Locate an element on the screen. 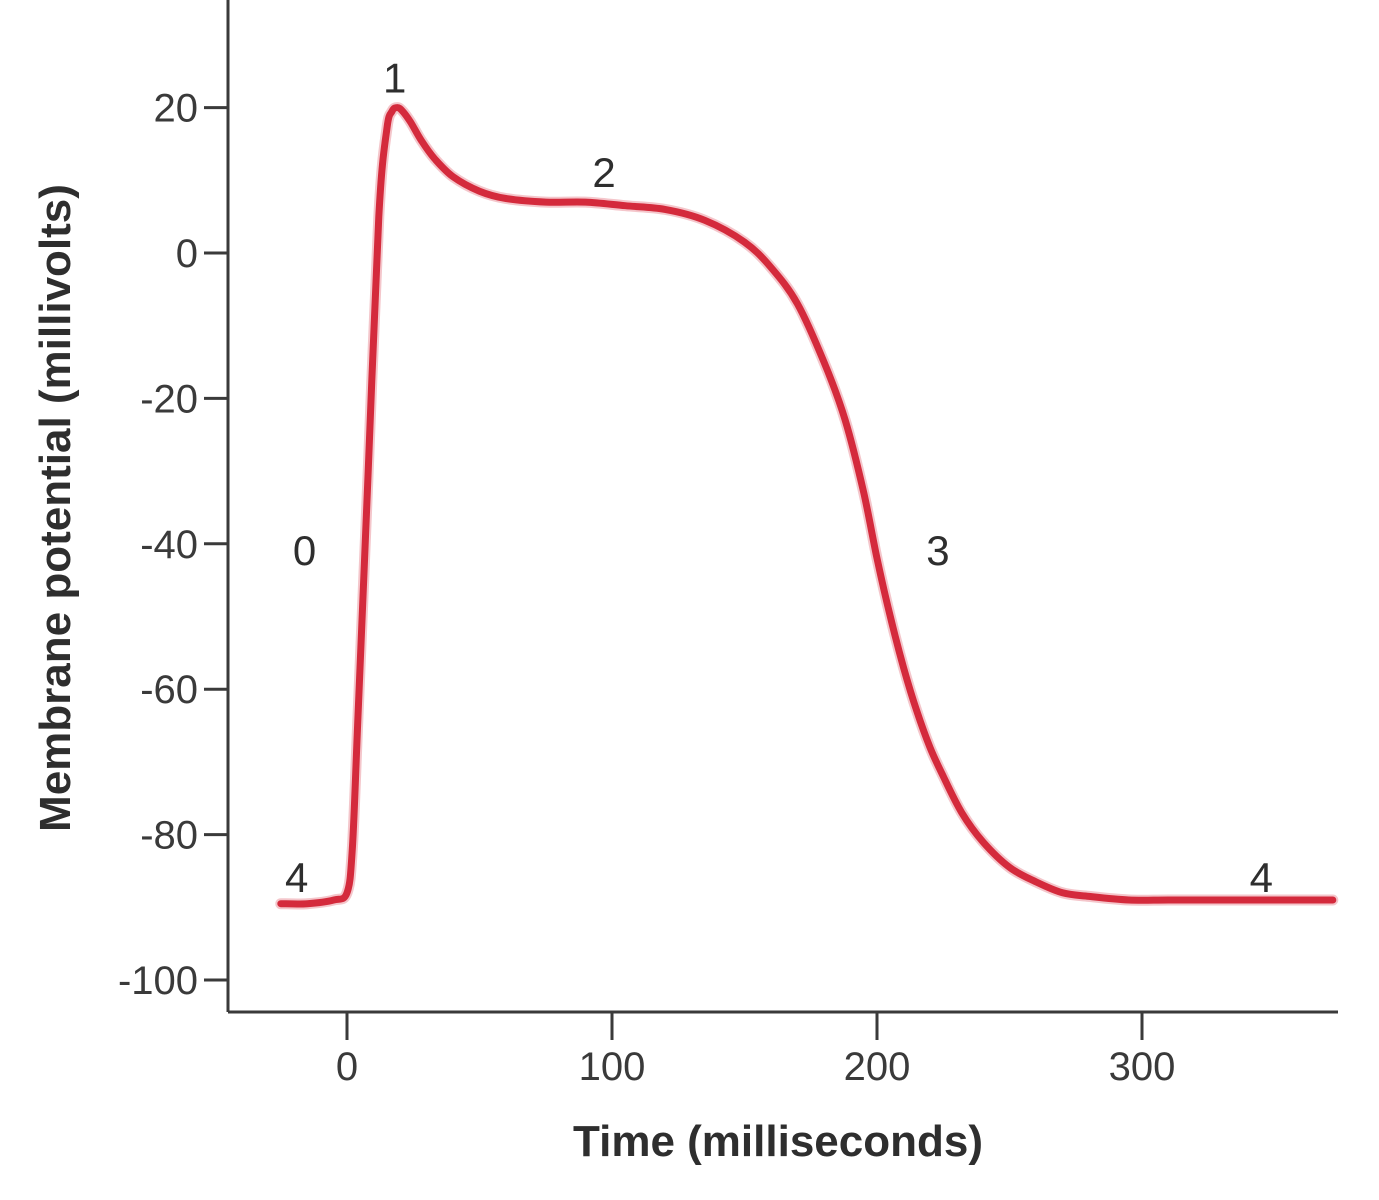 This screenshot has width=1379, height=1200. y-tick-label: -20 is located at coordinates (169, 399).